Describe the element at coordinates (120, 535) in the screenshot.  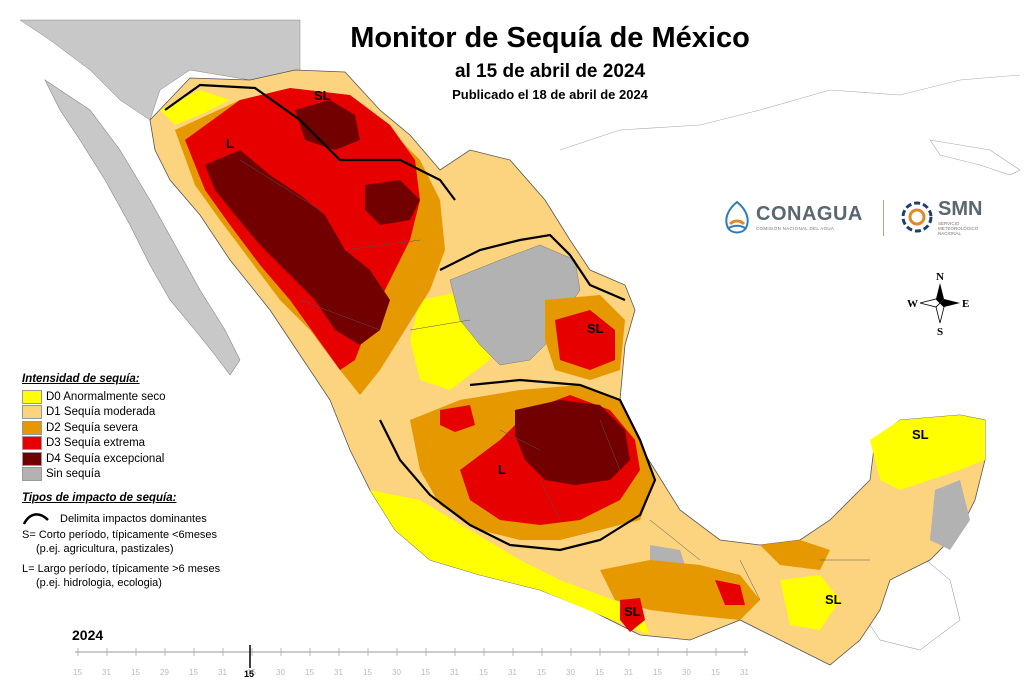
I see `short-term-line-1: S= Corto período, típicamente <6meses` at that location.